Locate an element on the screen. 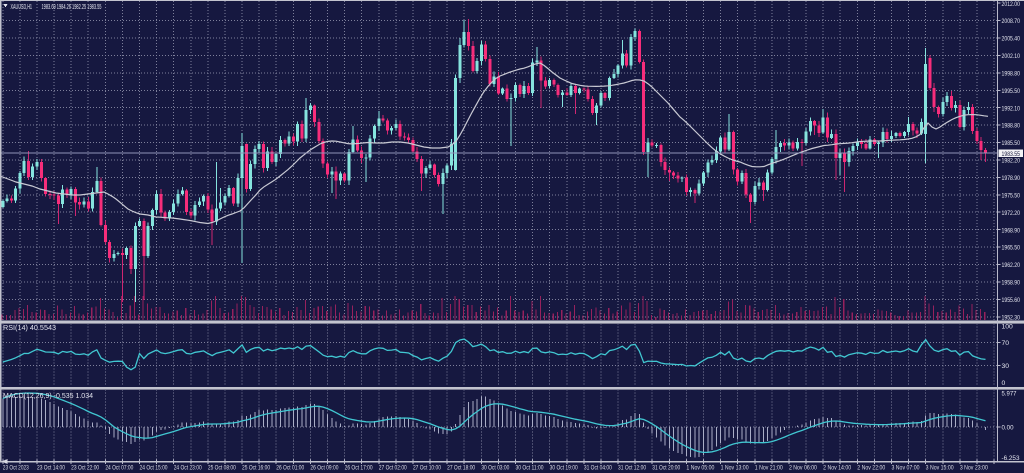  svg-text: 1972.20 is located at coordinates (1011, 213).